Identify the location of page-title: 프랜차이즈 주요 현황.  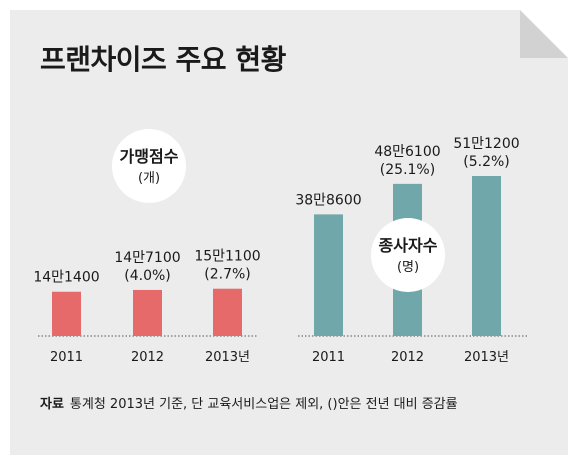
(163, 59).